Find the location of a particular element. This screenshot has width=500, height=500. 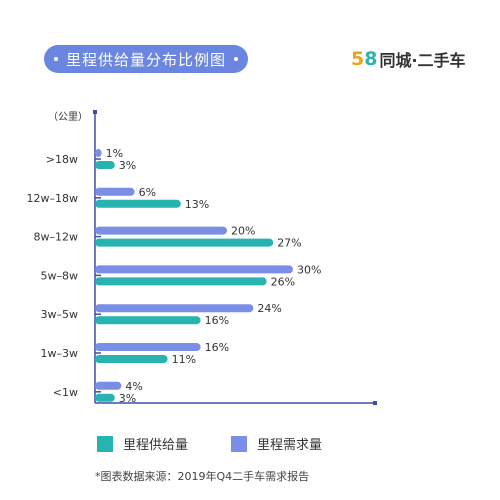

data-label-demand: 6% is located at coordinates (147, 192).